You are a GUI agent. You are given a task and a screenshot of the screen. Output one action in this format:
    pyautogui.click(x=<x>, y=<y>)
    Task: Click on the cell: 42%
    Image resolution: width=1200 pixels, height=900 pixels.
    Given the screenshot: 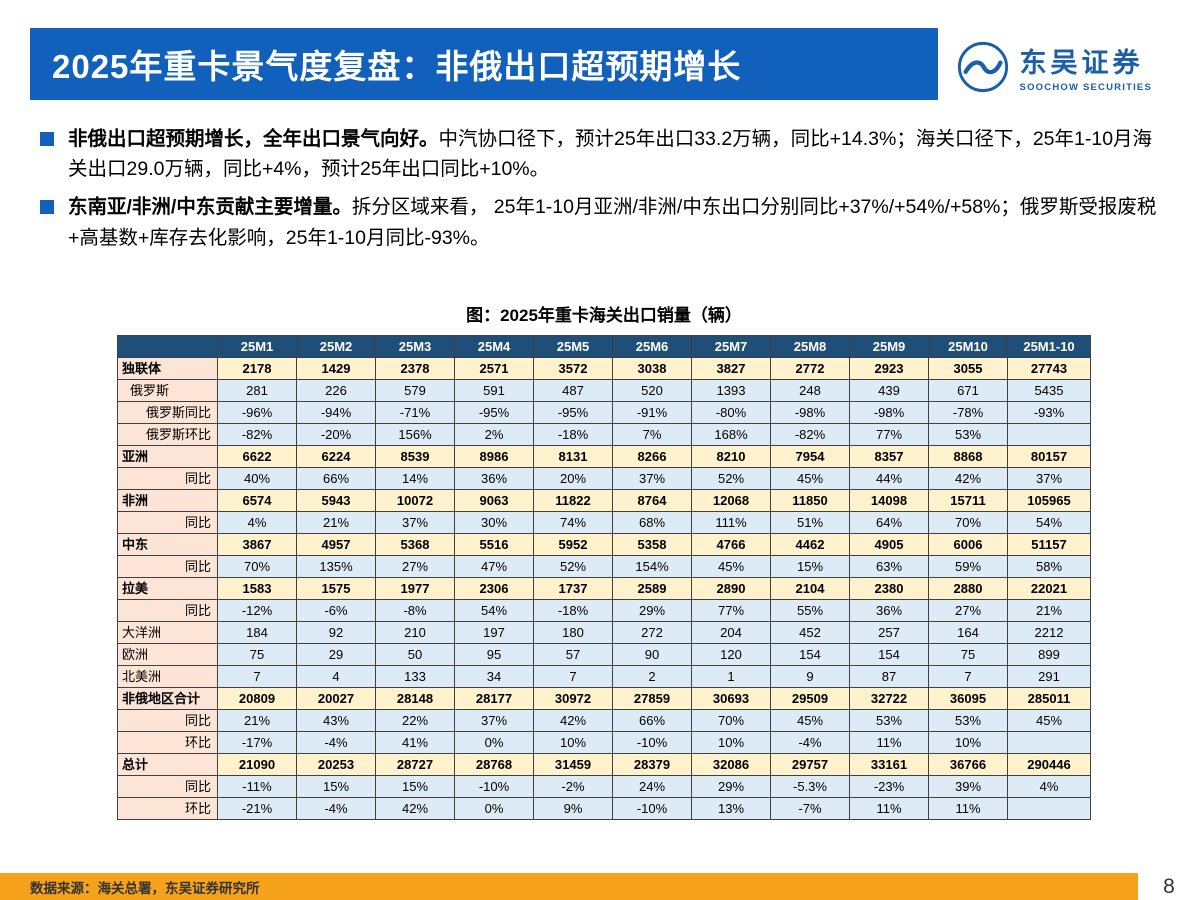 What is the action you would take?
    pyautogui.click(x=968, y=478)
    